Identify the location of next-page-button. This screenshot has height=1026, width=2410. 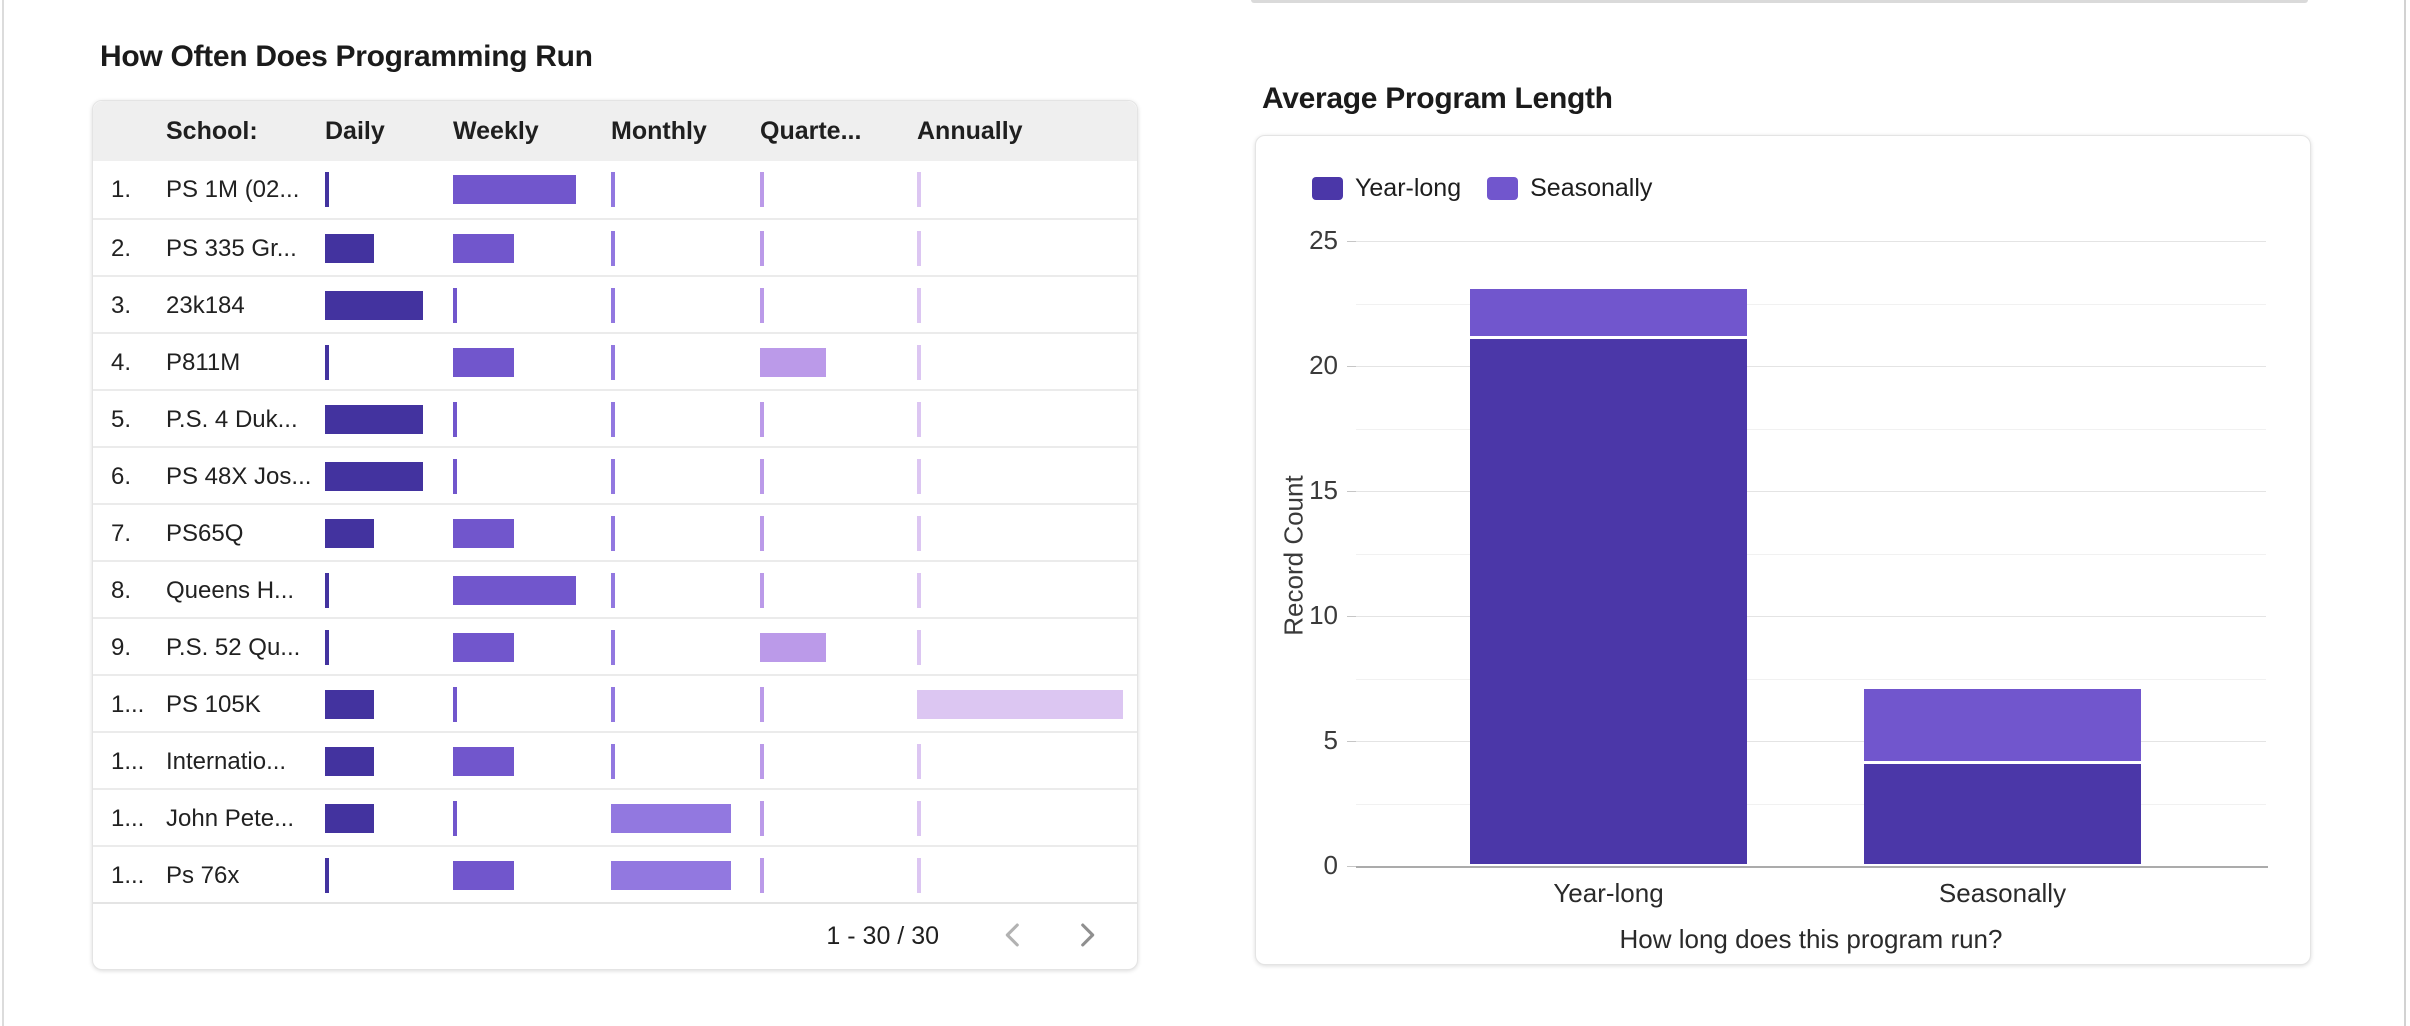
(1087, 937).